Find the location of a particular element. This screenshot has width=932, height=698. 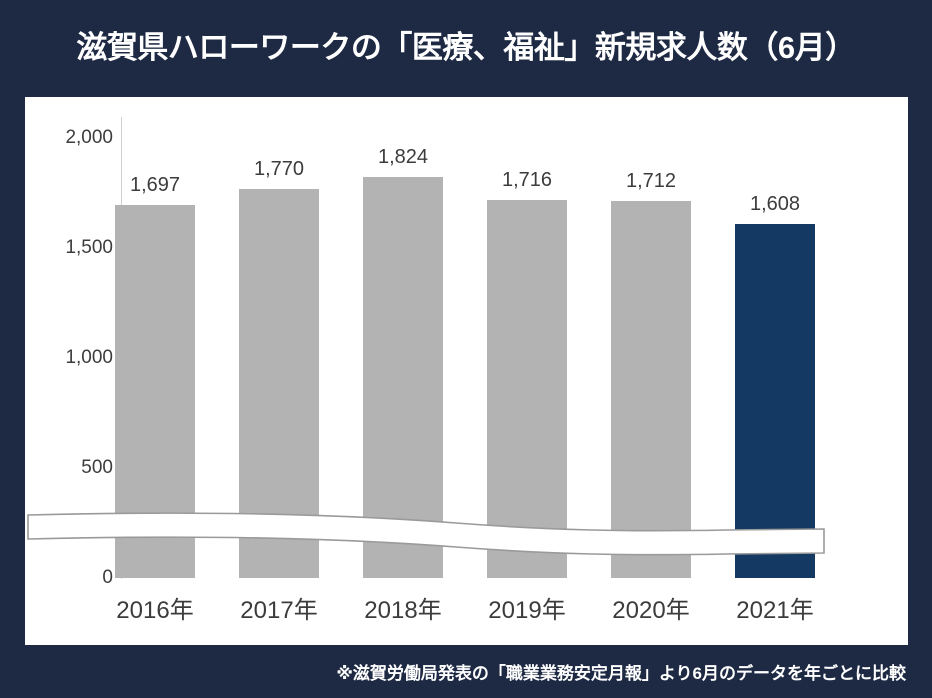

y-axis-tick-label: 500 is located at coordinates (97, 467).